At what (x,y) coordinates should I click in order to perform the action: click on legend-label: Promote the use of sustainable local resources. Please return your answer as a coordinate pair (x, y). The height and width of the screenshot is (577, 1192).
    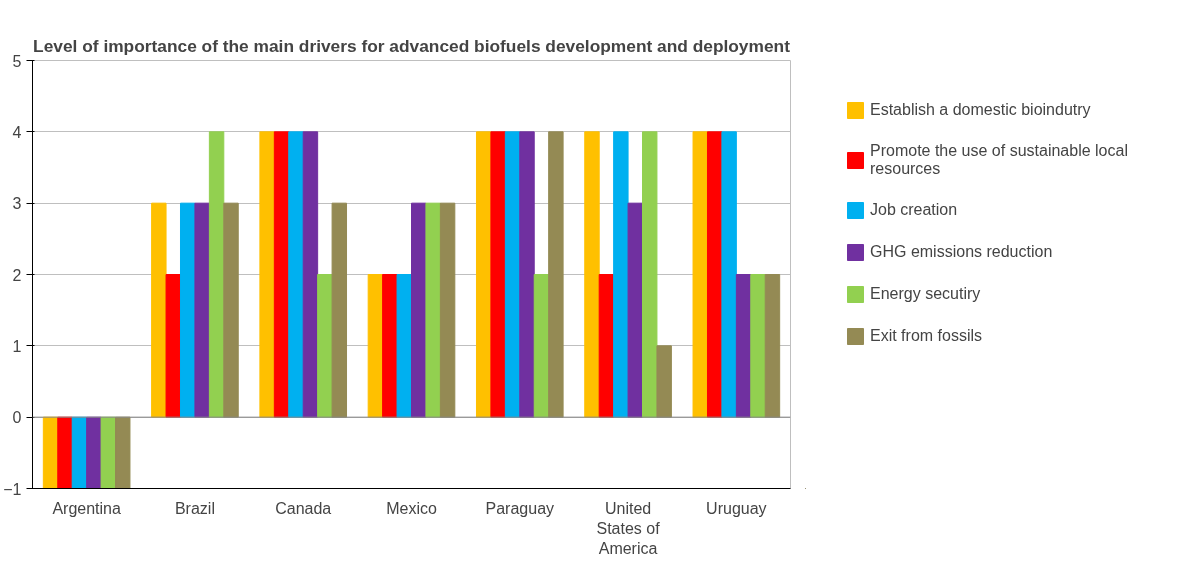
    Looking at the image, I should click on (999, 160).